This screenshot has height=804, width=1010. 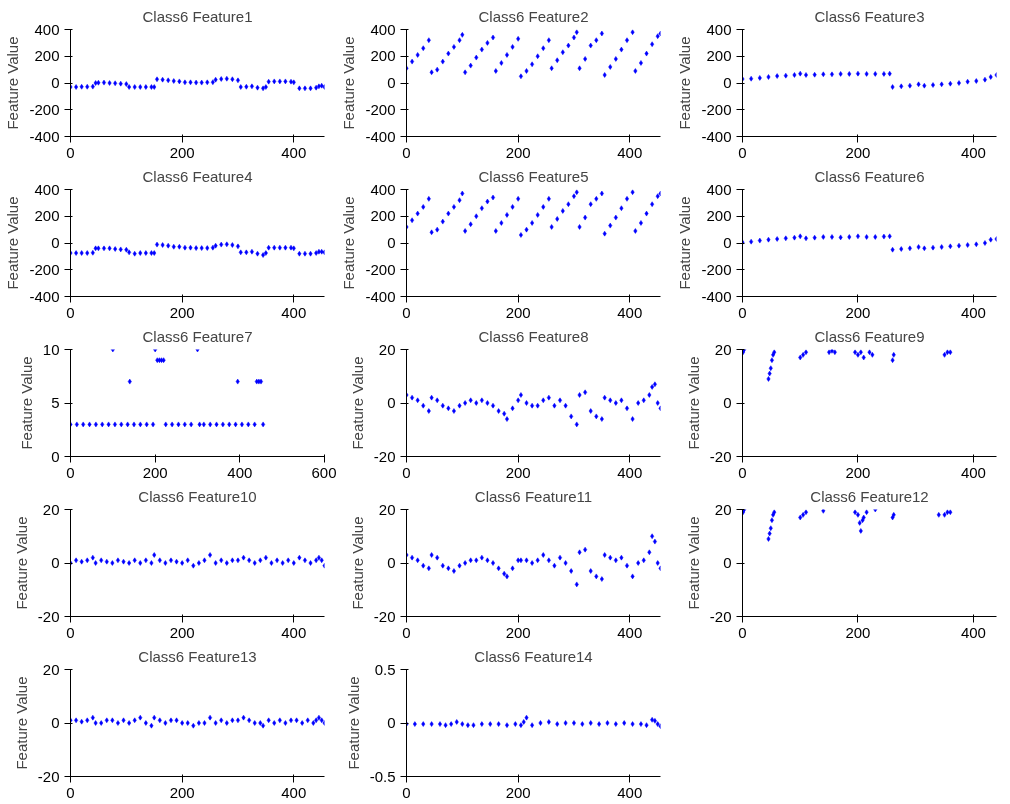 I want to click on chart-title: Class6 Feature12, so click(x=869, y=496).